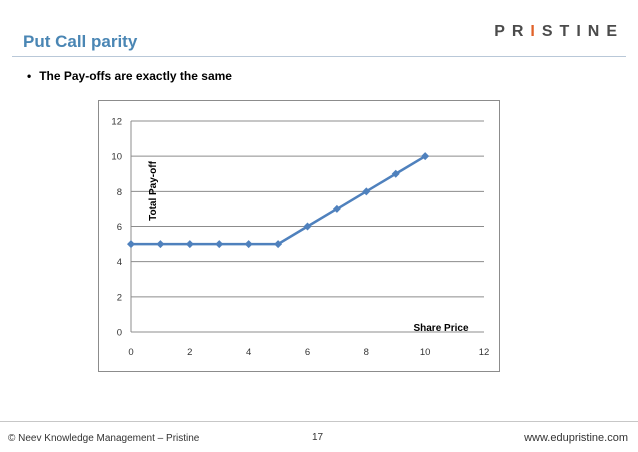  What do you see at coordinates (425, 352) in the screenshot?
I see `x-tick-label: 10` at bounding box center [425, 352].